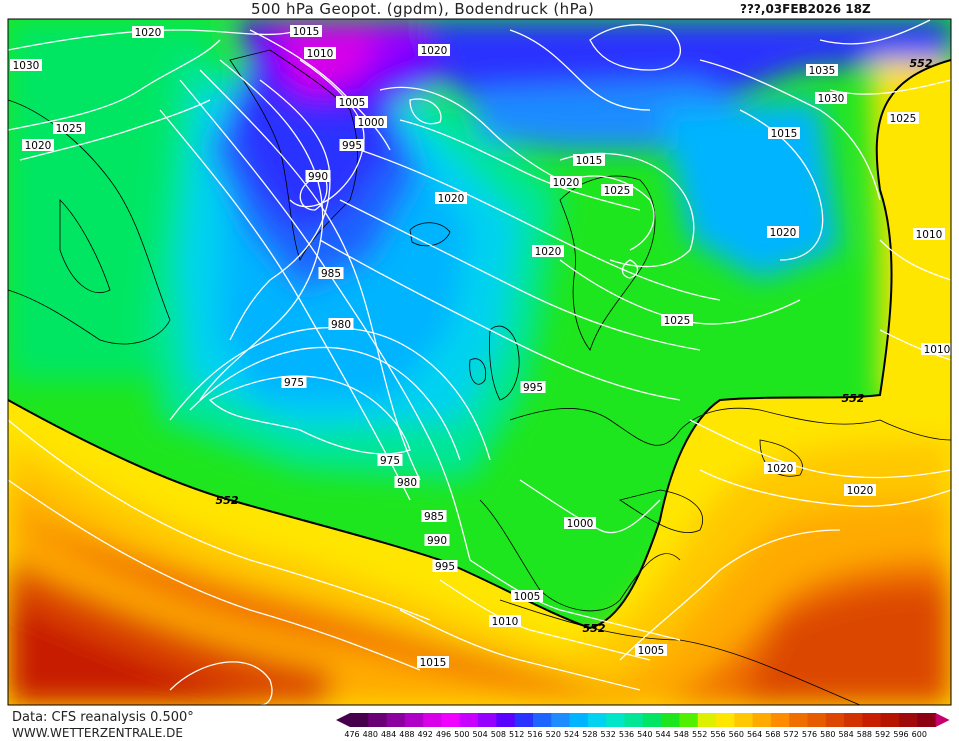 The height and width of the screenshot is (741, 959). What do you see at coordinates (805, 9) in the screenshot?
I see `map-date: ???,03FEB2026 18Z` at bounding box center [805, 9].